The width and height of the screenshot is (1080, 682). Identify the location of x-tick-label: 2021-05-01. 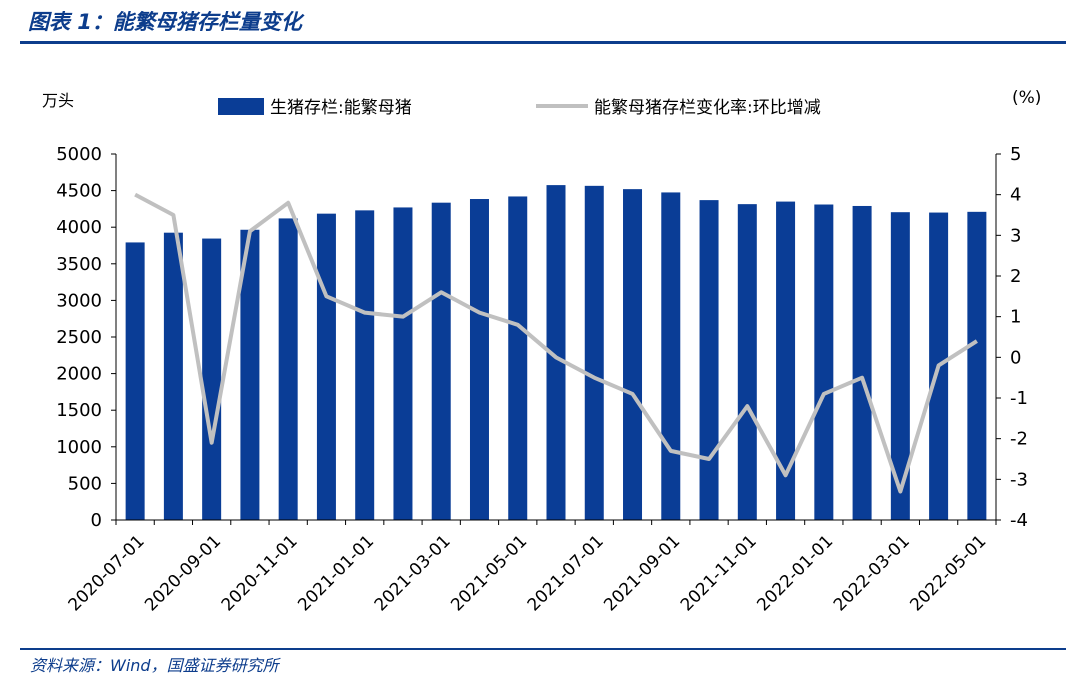
(489, 573).